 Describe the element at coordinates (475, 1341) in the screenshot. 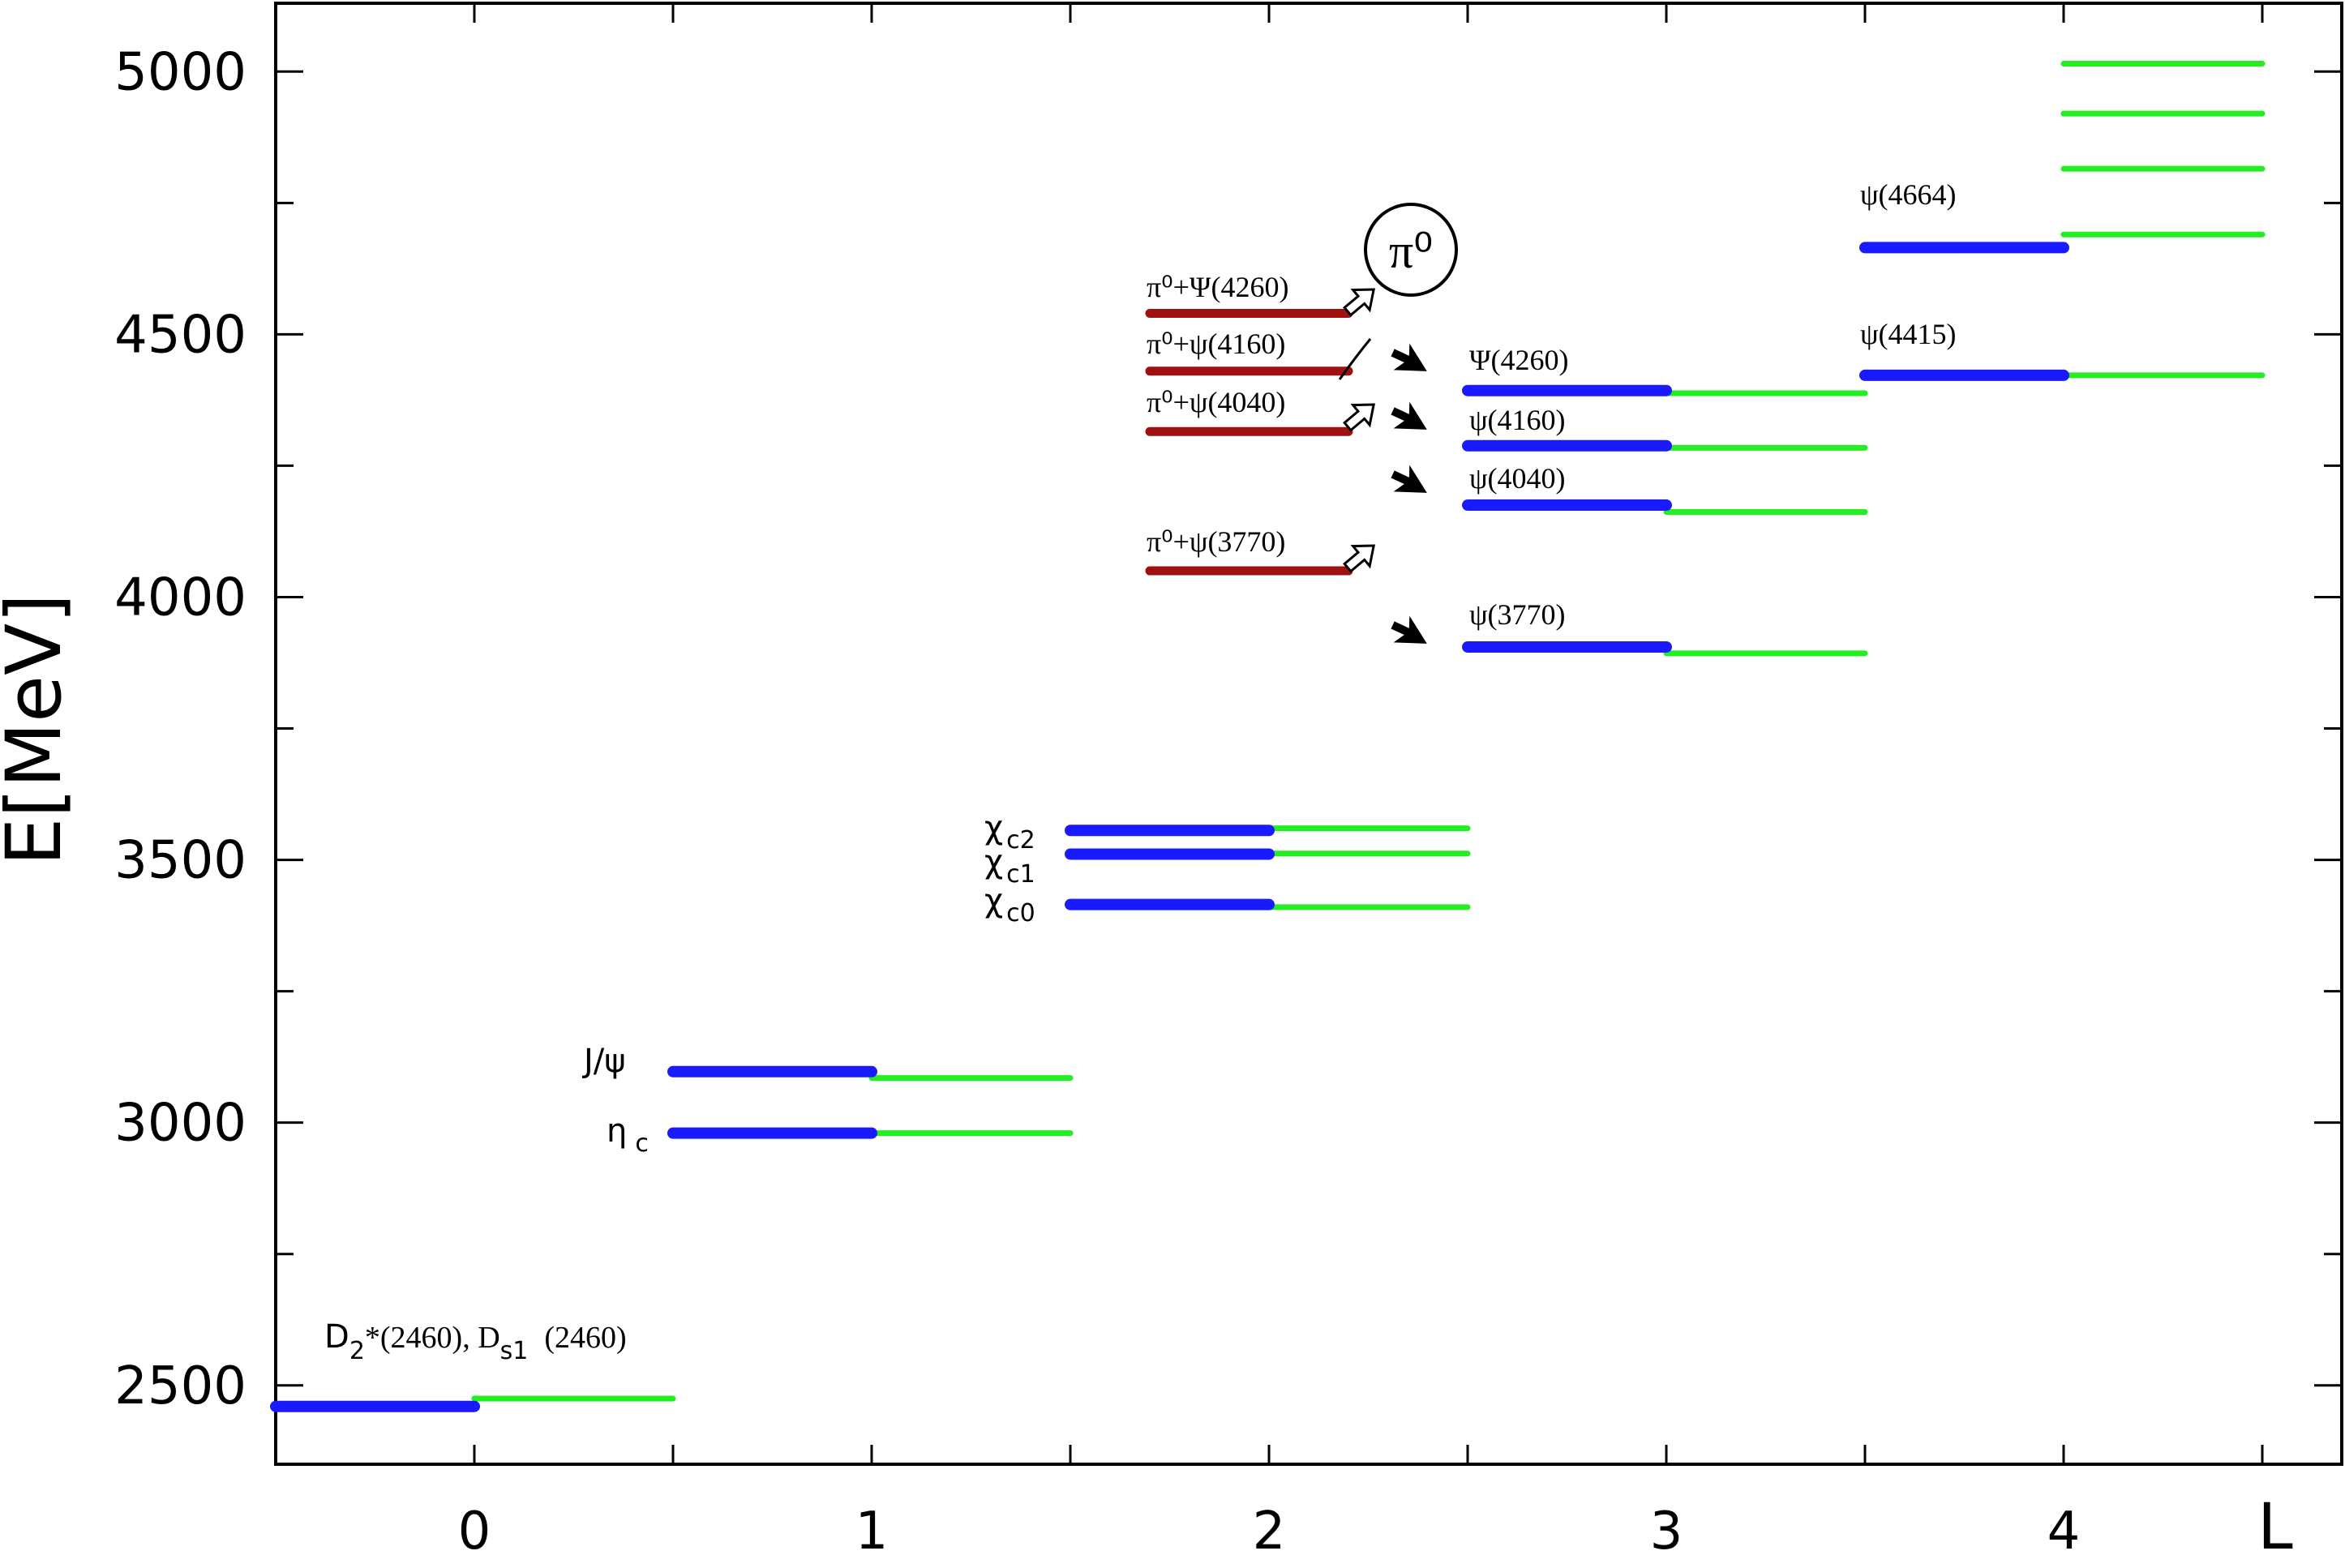

I see `label-d2-ds1: D2*(2460), Ds1 (2460)` at that location.